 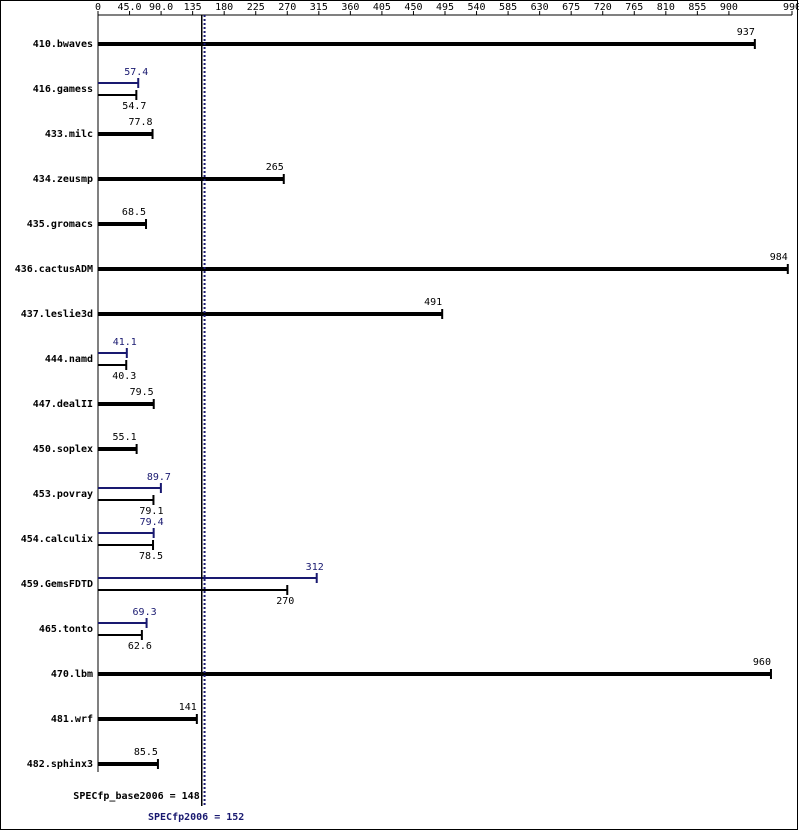 I want to click on x-tick-label: 360, so click(x=350, y=7).